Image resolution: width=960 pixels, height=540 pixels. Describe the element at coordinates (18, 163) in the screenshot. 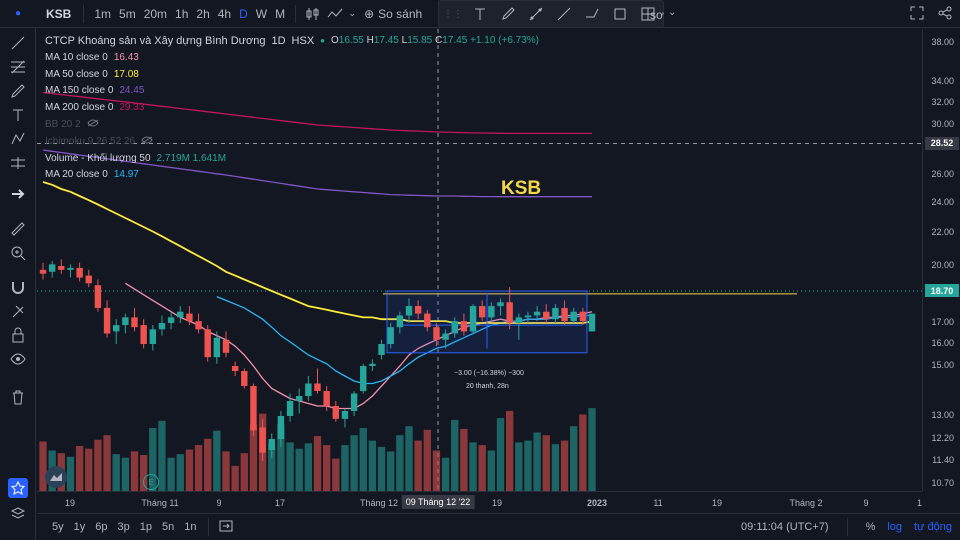

I see `measure-icon` at that location.